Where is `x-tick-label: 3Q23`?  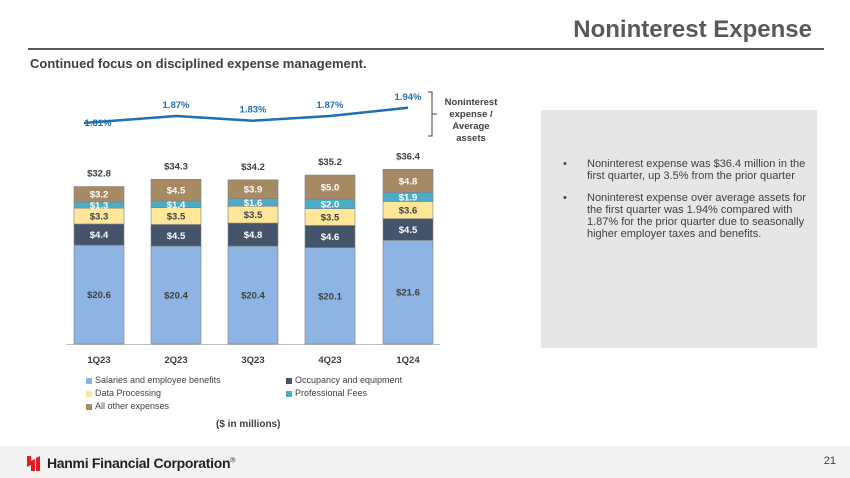
x-tick-label: 3Q23 is located at coordinates (252, 360).